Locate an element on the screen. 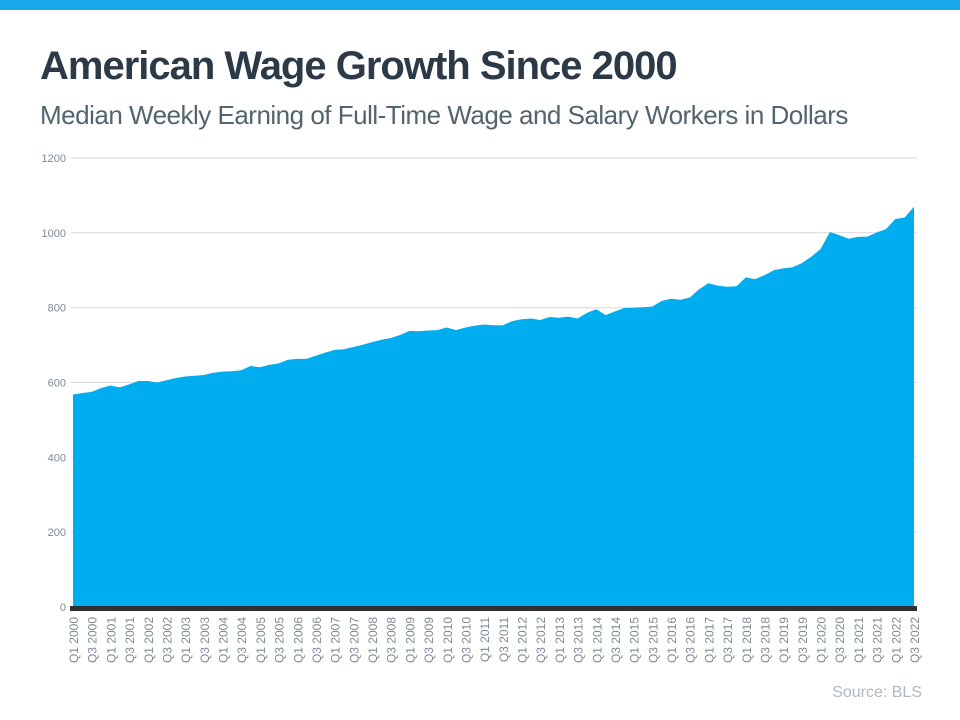  x-axis-tick-label: Q1 2005 is located at coordinates (261, 640).